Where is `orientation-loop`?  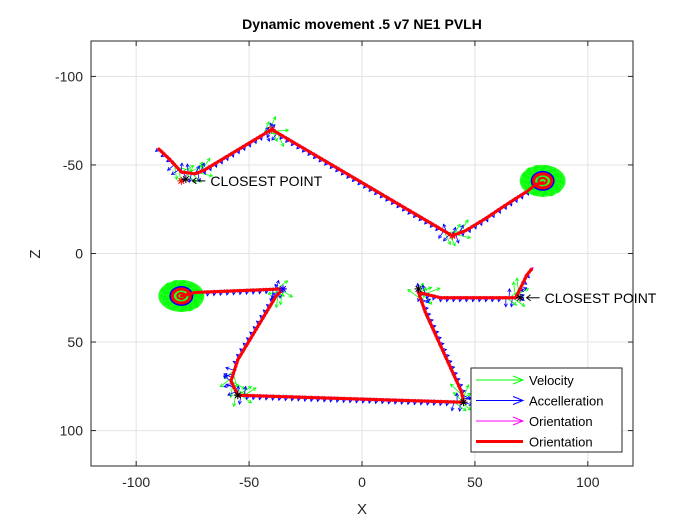
orientation-loop is located at coordinates (181, 296).